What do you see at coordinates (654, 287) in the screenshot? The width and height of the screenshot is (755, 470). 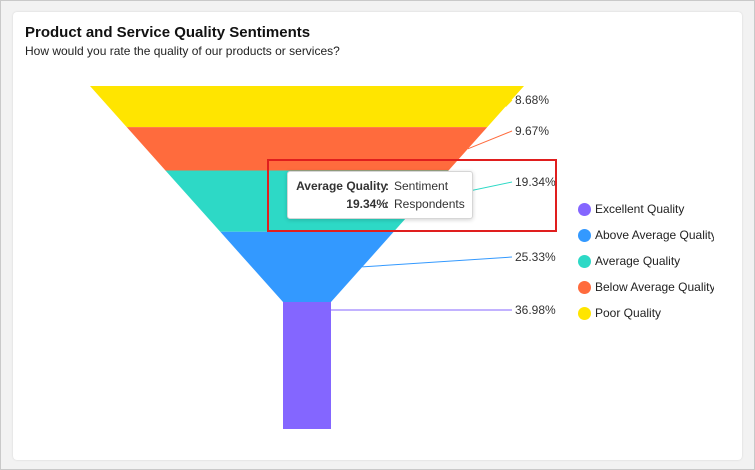 I see `legend-label: Below Average Quality` at bounding box center [654, 287].